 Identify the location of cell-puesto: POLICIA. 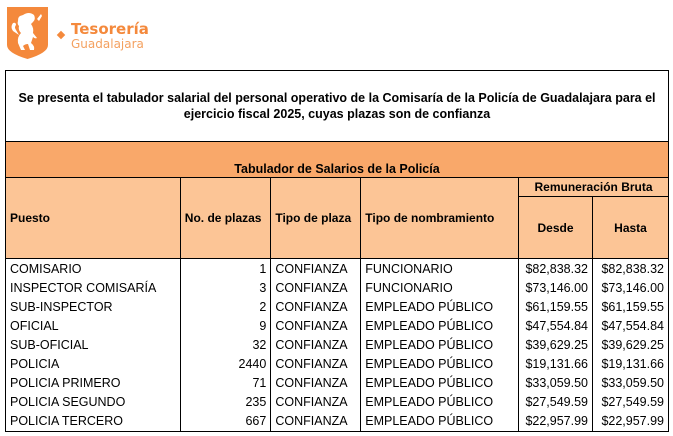
(93, 364).